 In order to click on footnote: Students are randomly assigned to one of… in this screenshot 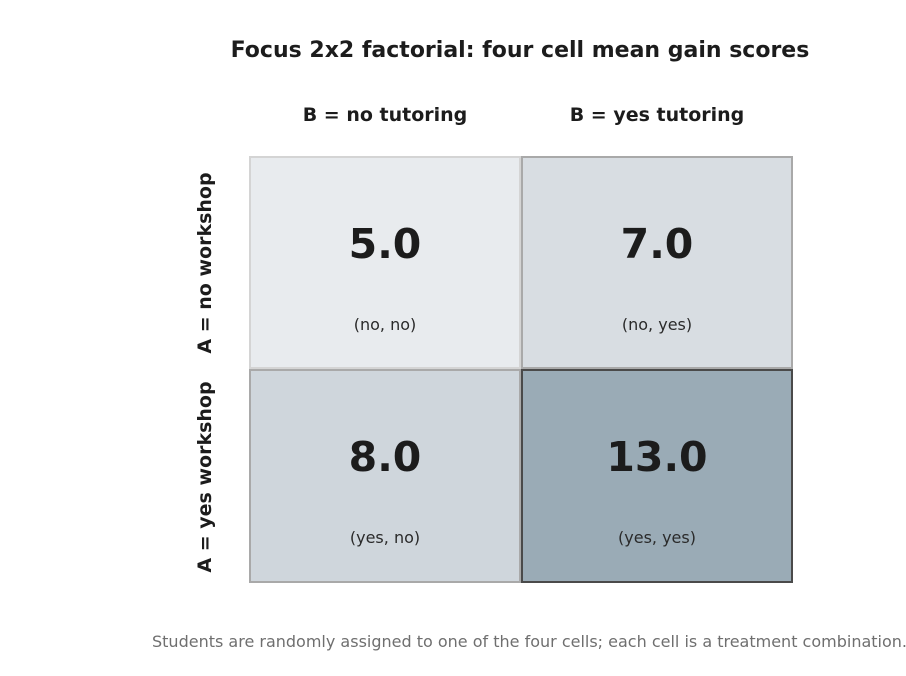, I will do `click(529, 641)`.